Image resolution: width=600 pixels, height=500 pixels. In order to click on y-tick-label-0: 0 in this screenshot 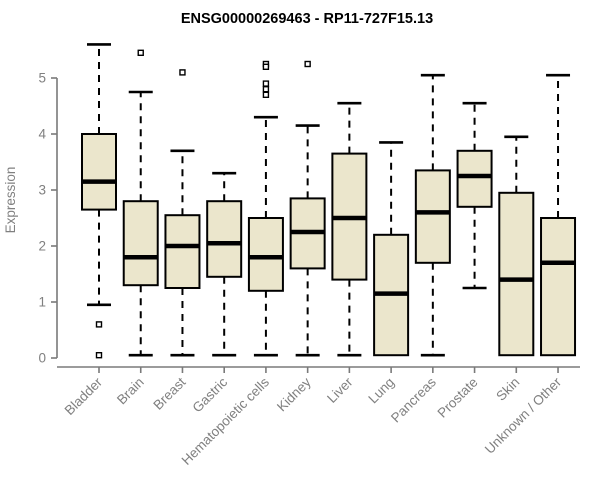, I will do `click(42, 358)`.